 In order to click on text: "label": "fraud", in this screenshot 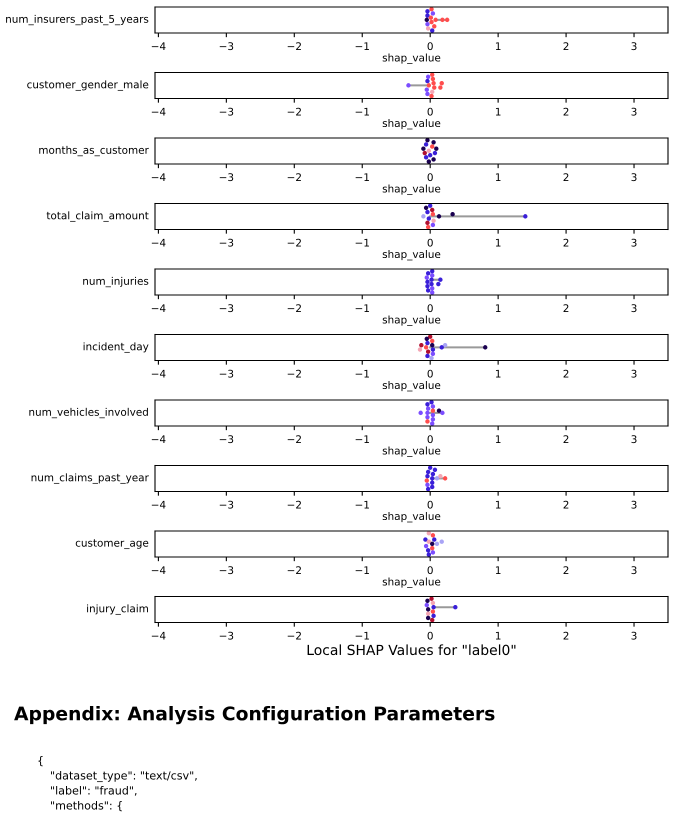, I will do `click(93, 791)`.